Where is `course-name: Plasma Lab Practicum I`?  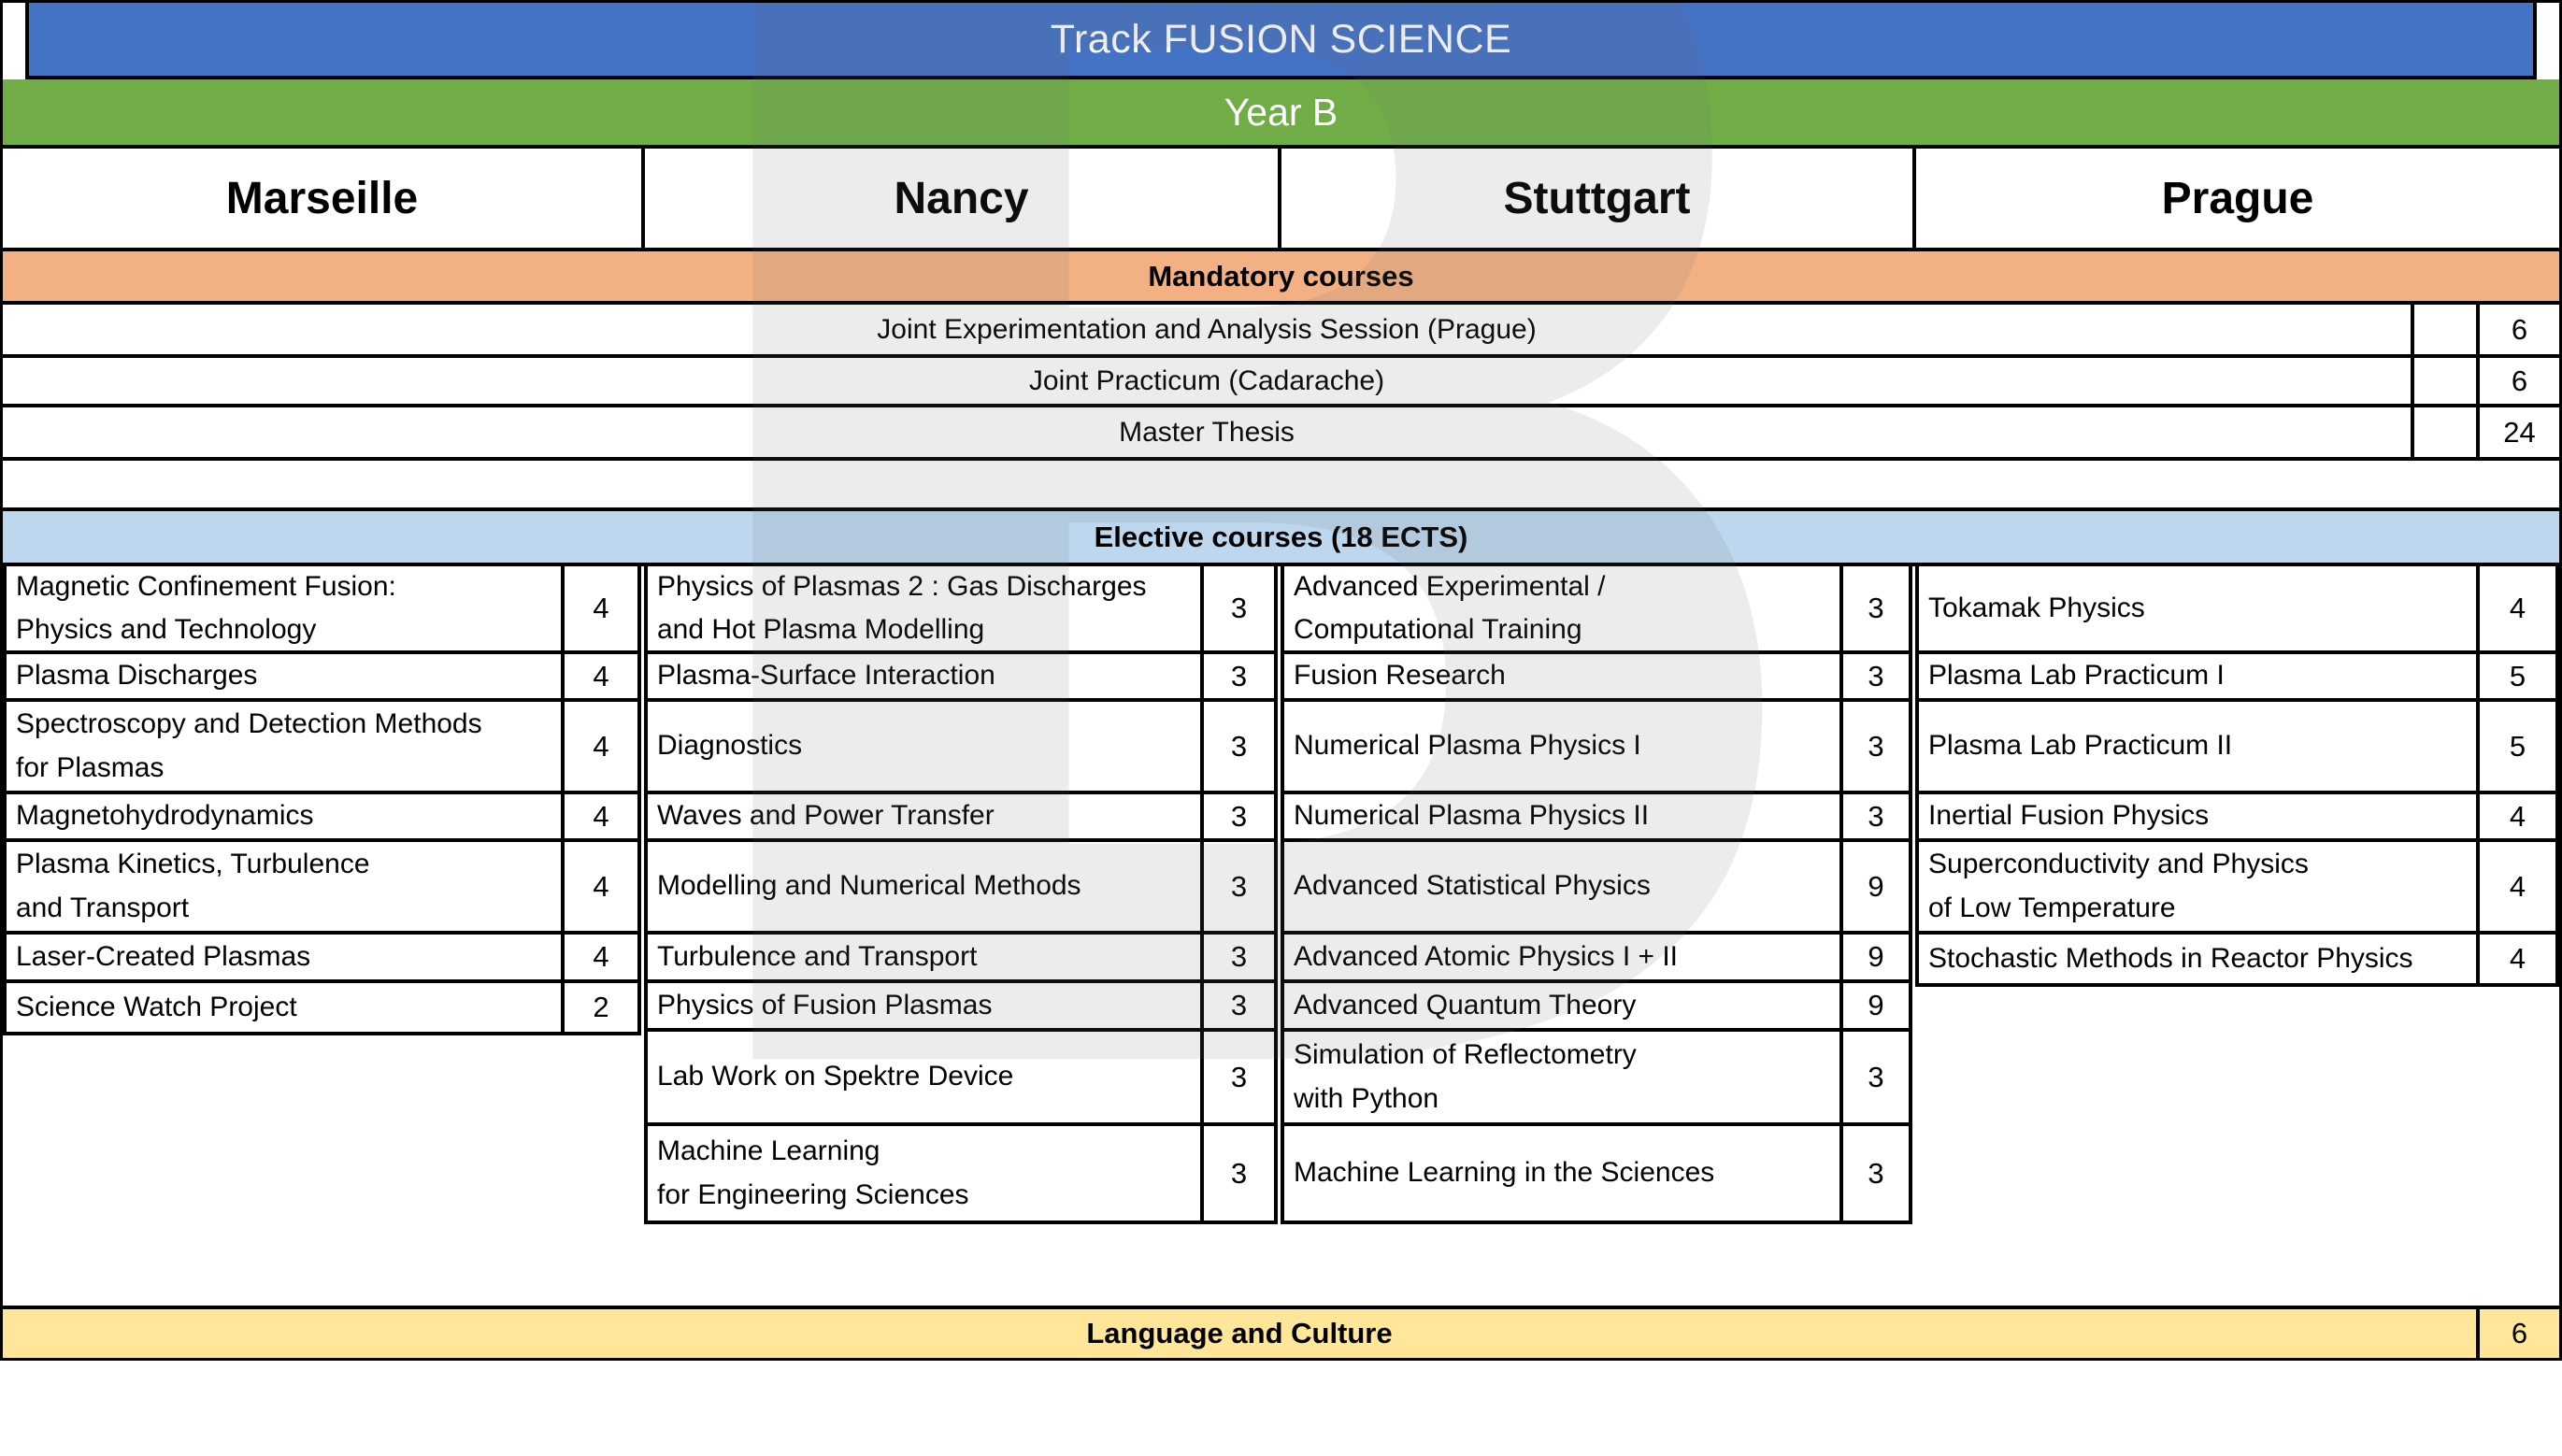
course-name: Plasma Lab Practicum I is located at coordinates (2076, 676).